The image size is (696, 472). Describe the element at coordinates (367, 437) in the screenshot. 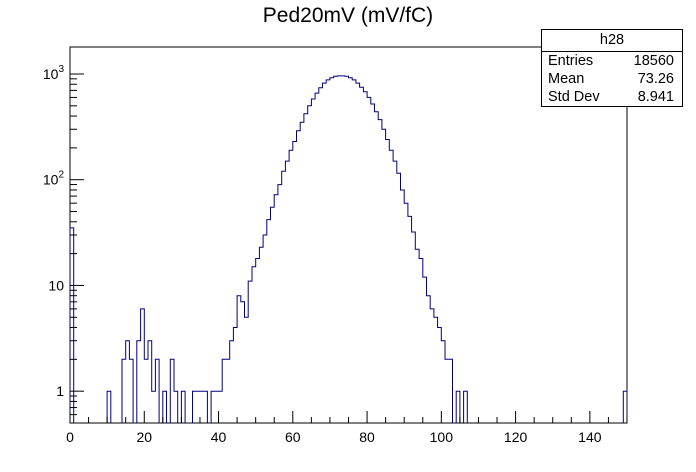

I see `x-tick-label: 80` at that location.